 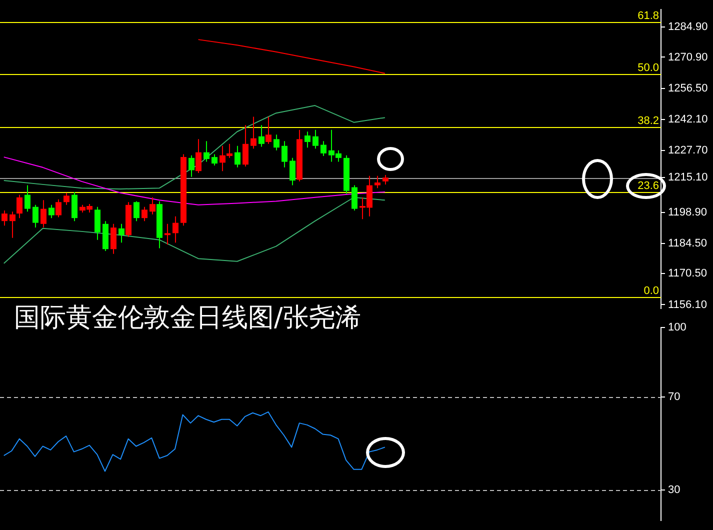 What do you see at coordinates (688, 88) in the screenshot?
I see `y-tick-label: 1256.50` at bounding box center [688, 88].